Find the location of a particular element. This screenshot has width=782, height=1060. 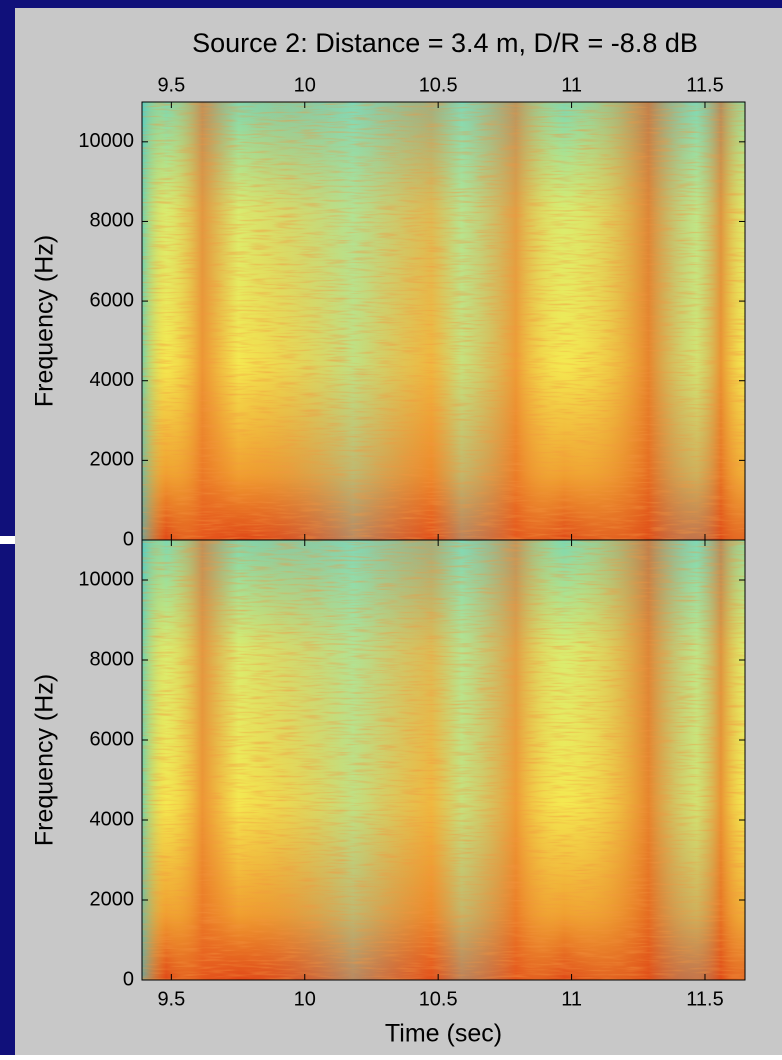

x-axis-label: Time (sec) is located at coordinates (443, 1034).